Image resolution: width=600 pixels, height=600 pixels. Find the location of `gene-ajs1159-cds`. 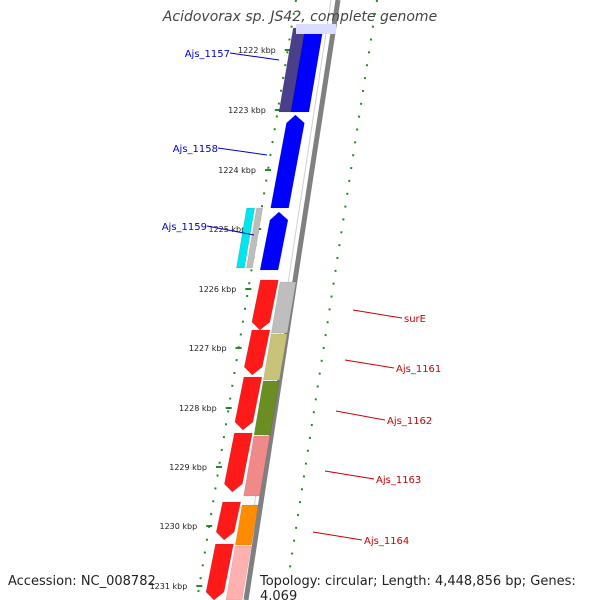

gene-ajs1159-cds is located at coordinates (245, 238).